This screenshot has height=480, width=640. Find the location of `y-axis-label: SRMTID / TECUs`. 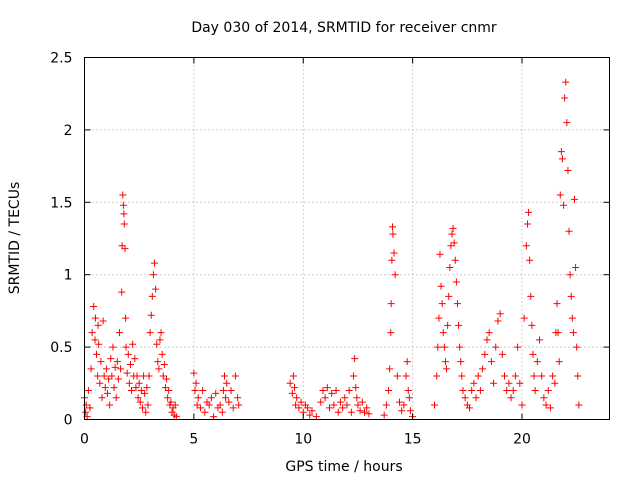

y-axis-label: SRMTID / TECUs is located at coordinates (15, 238).